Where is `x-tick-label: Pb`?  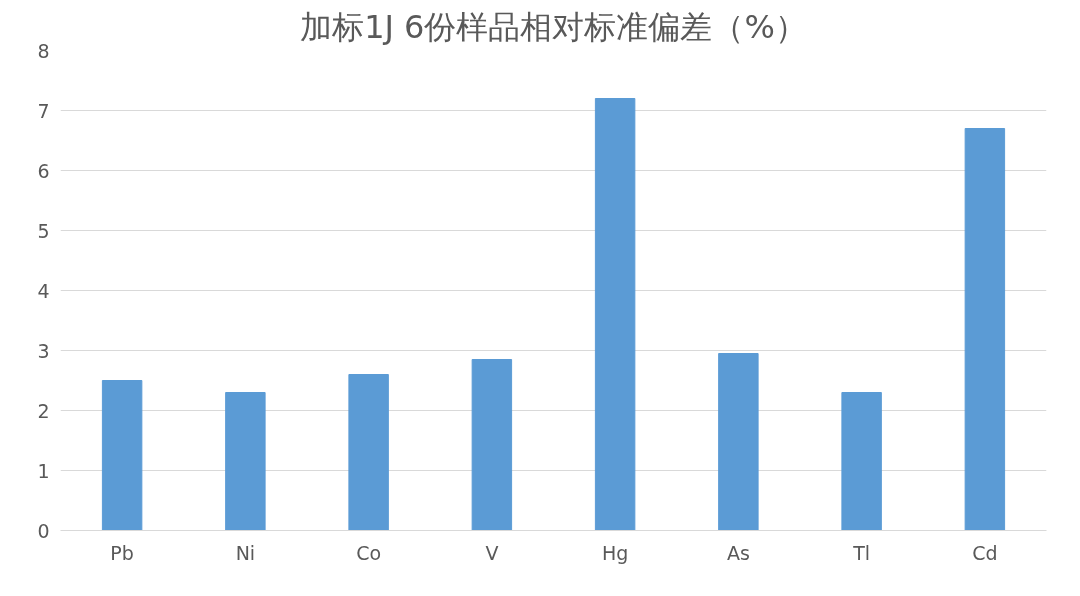
x-tick-label: Pb is located at coordinates (122, 552).